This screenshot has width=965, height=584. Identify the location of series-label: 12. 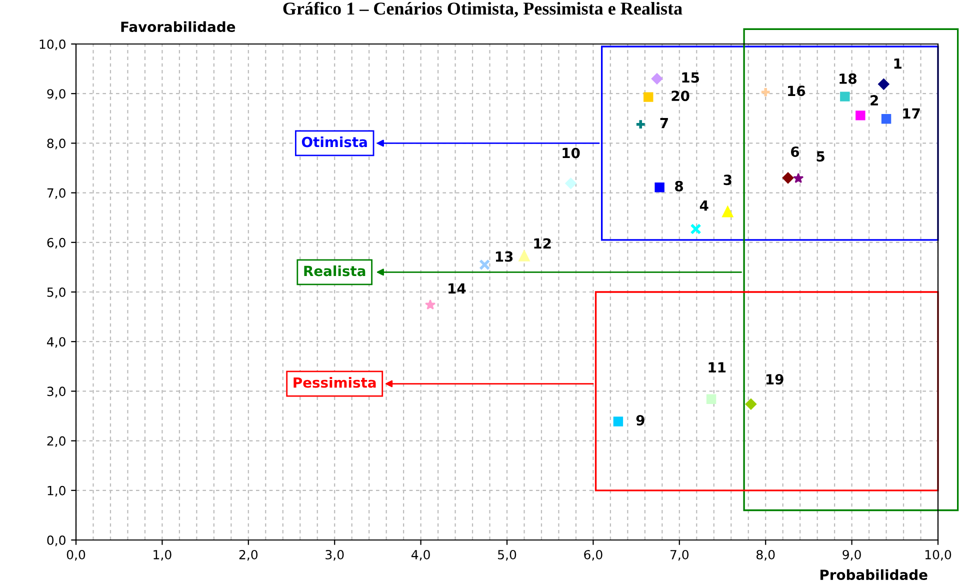
(542, 243).